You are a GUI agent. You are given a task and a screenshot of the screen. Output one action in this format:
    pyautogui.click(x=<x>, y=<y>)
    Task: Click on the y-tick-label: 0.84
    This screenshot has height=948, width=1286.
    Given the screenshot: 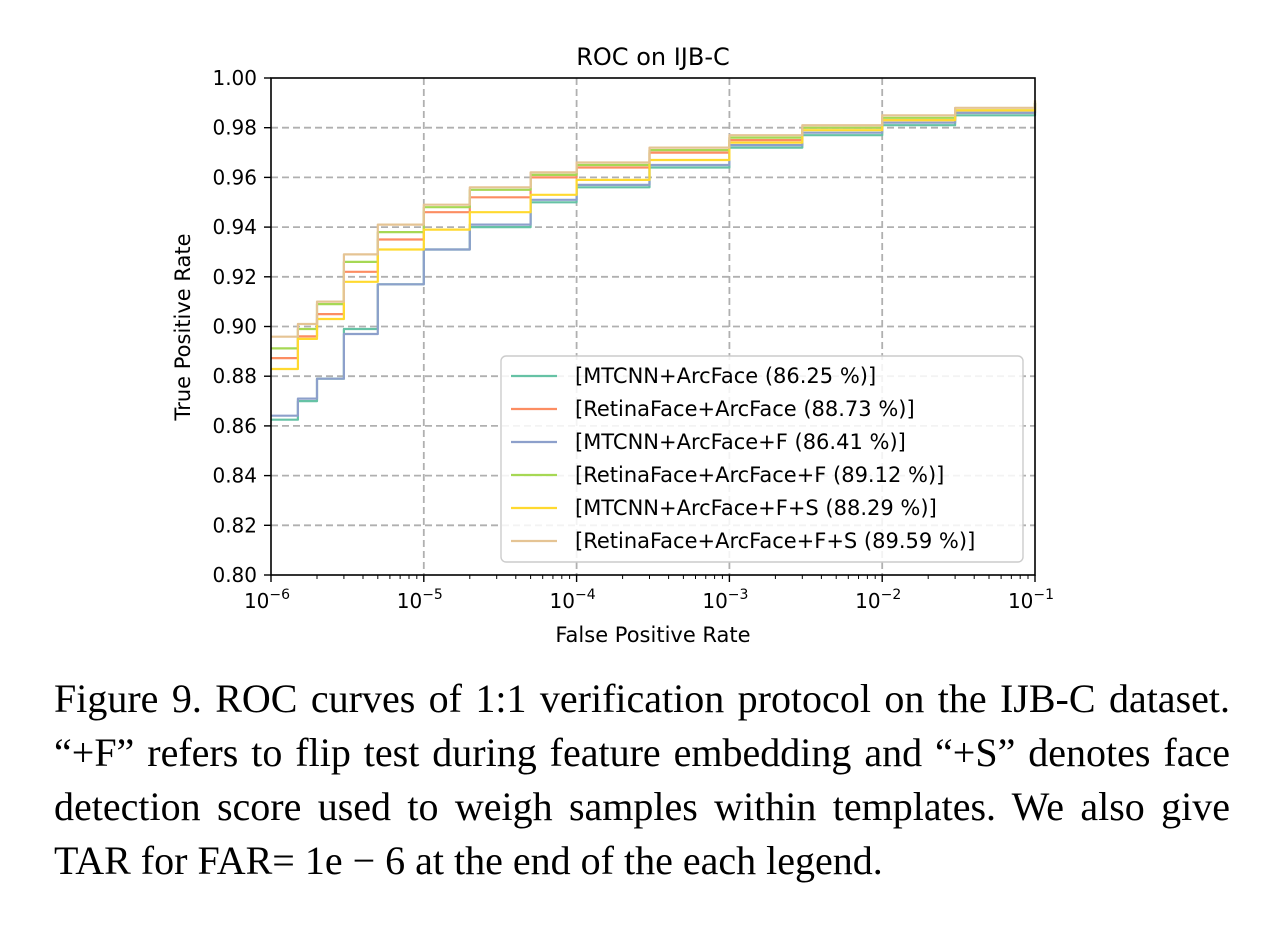 What is the action you would take?
    pyautogui.click(x=234, y=476)
    